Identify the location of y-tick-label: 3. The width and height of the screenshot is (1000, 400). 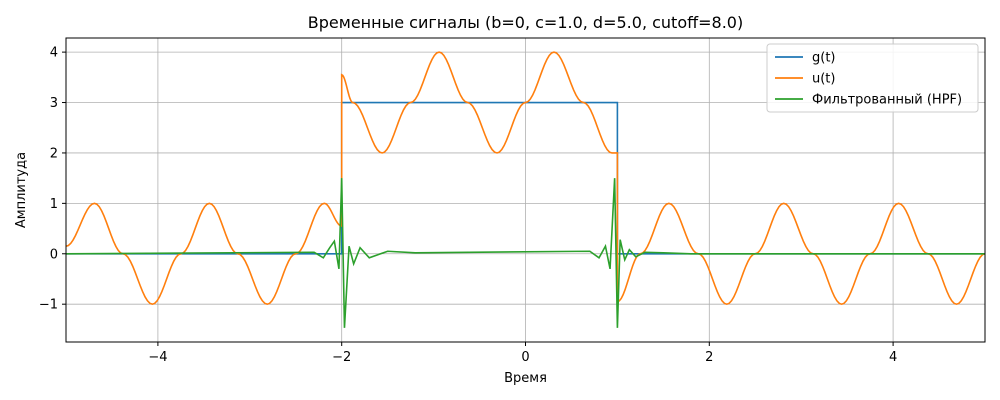
(54, 103).